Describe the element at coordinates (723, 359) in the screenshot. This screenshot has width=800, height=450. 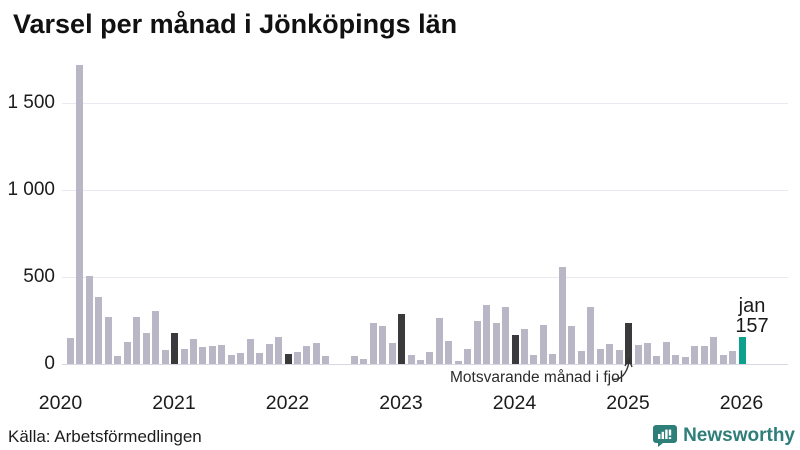
I see `bar-nov-2025` at that location.